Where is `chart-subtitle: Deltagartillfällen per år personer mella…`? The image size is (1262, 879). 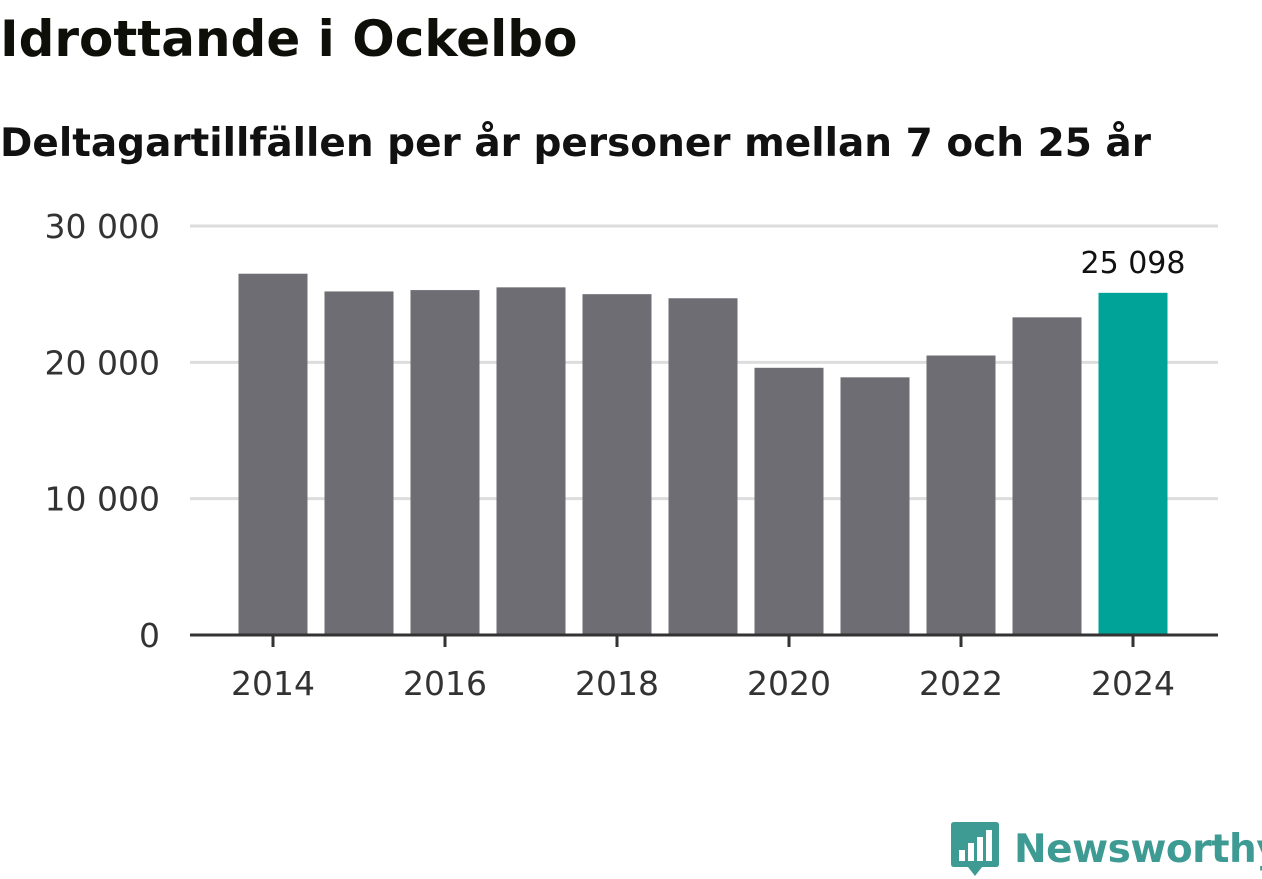 chart-subtitle: Deltagartillfällen per år personer mella… is located at coordinates (575, 143).